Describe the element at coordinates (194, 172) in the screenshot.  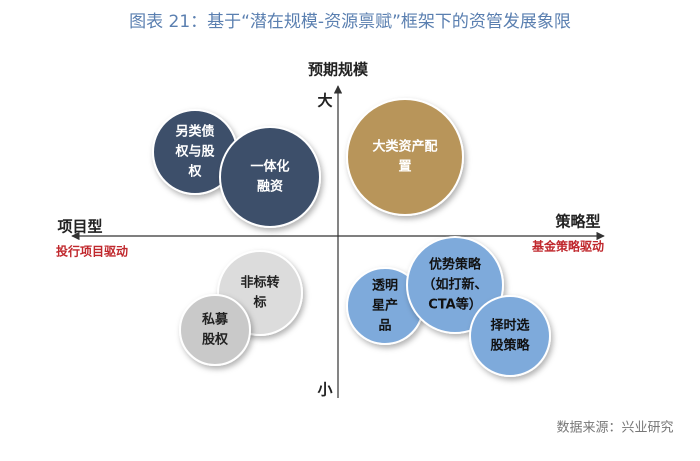
I see `node-label: 权` at that location.